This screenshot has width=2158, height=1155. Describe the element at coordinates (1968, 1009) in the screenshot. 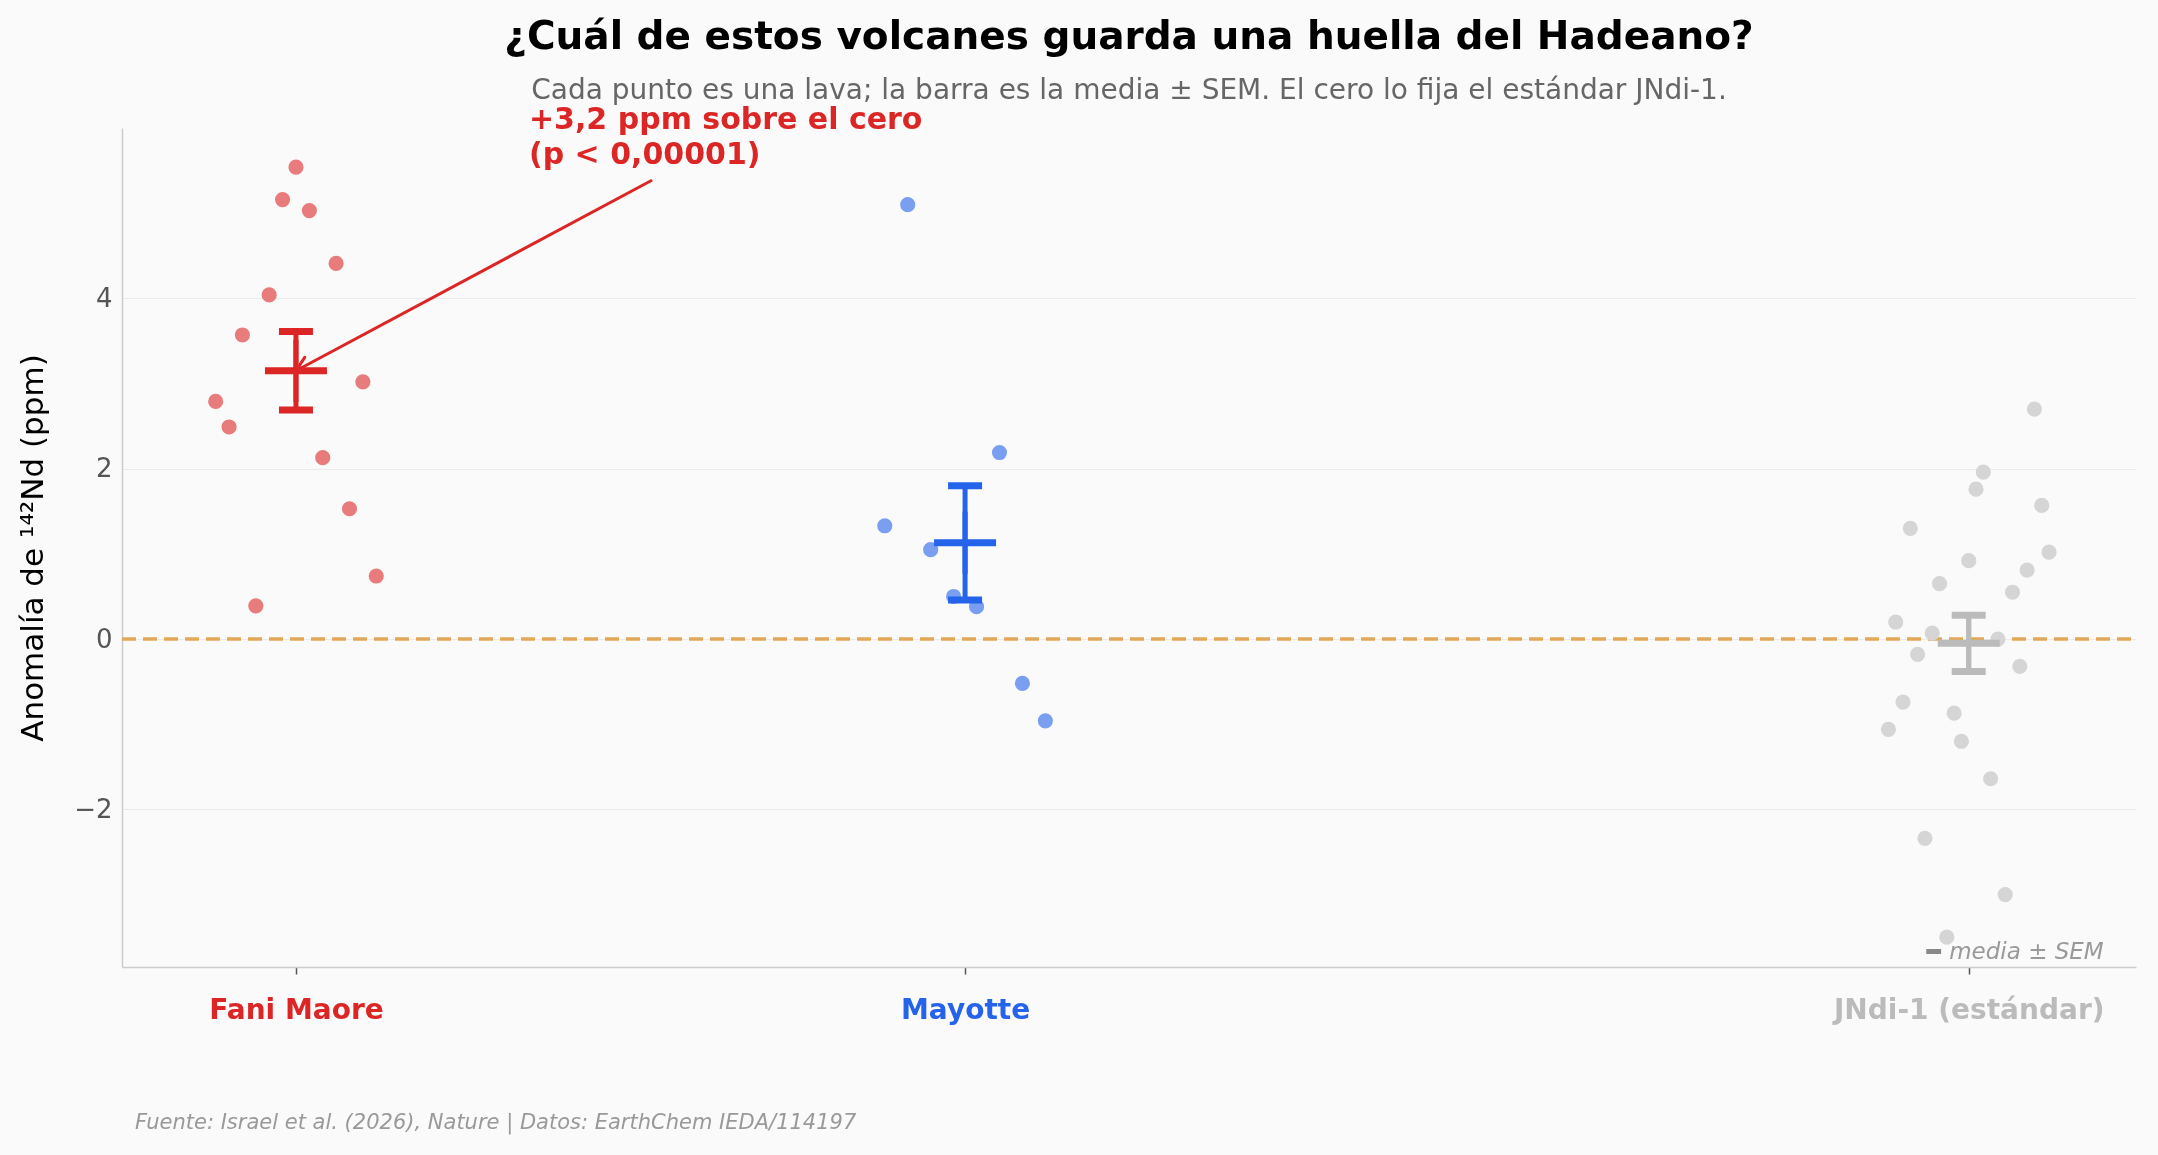

I see `x-tick-label: JNdi-1 (estándar)` at that location.